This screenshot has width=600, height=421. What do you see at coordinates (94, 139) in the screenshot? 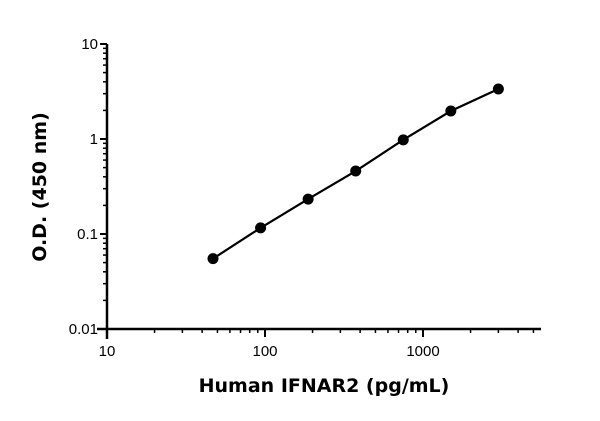
I see `y-tick-label: 1` at bounding box center [94, 139].